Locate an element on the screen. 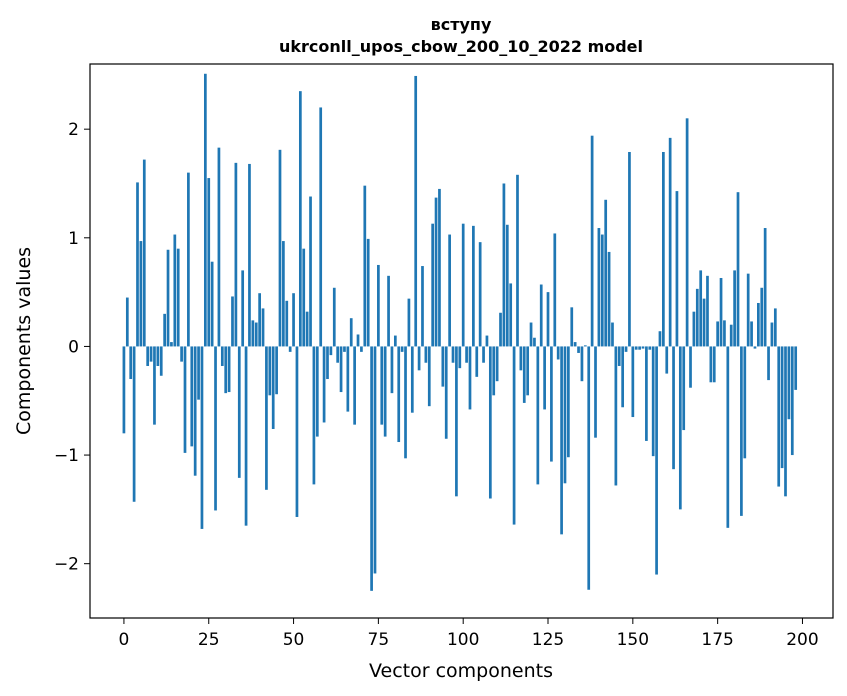  x-tick-label: 50 is located at coordinates (294, 640).